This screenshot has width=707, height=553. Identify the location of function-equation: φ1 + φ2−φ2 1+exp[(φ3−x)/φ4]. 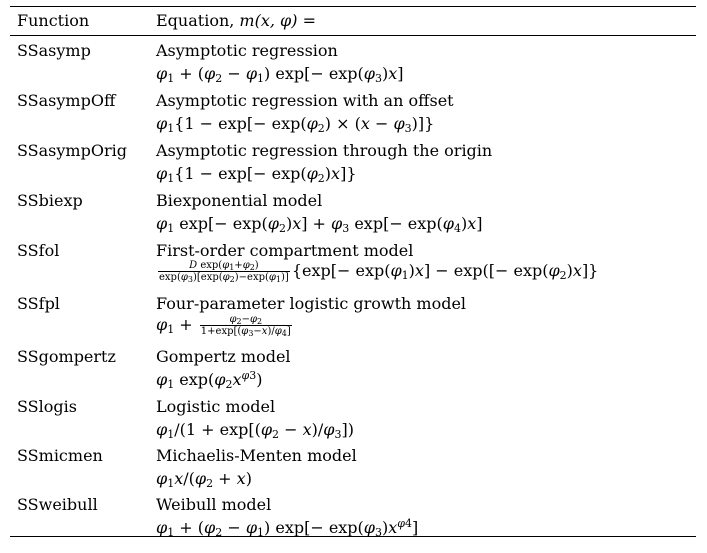
(224, 326).